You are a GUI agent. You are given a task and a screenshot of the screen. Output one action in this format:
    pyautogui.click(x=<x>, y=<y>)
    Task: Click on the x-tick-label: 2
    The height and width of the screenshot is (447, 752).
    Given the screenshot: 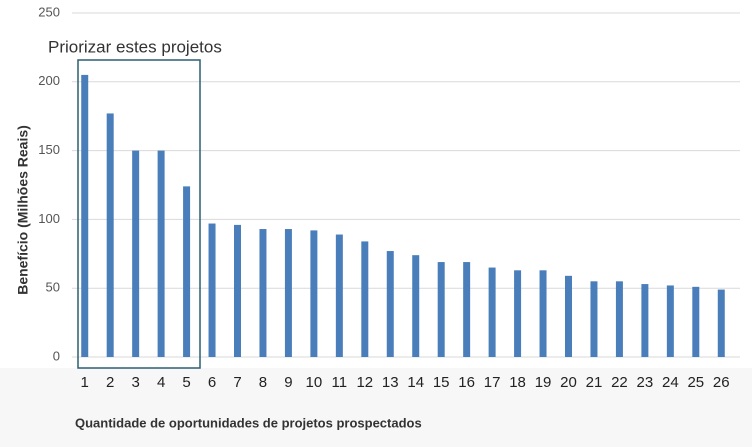 What is the action you would take?
    pyautogui.click(x=110, y=382)
    